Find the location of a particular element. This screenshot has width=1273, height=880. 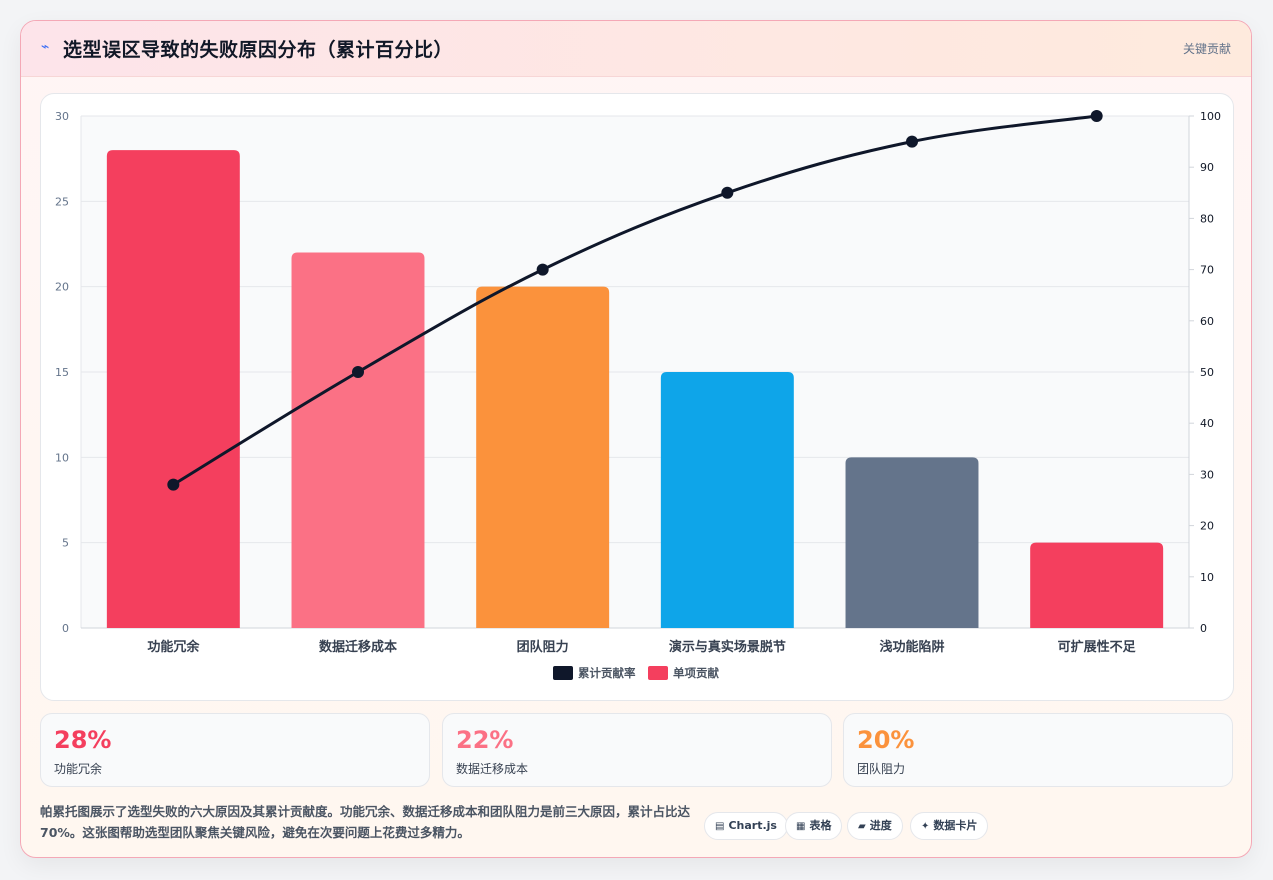

x-tick-label: 演示与真实场景脱节 is located at coordinates (727, 647).